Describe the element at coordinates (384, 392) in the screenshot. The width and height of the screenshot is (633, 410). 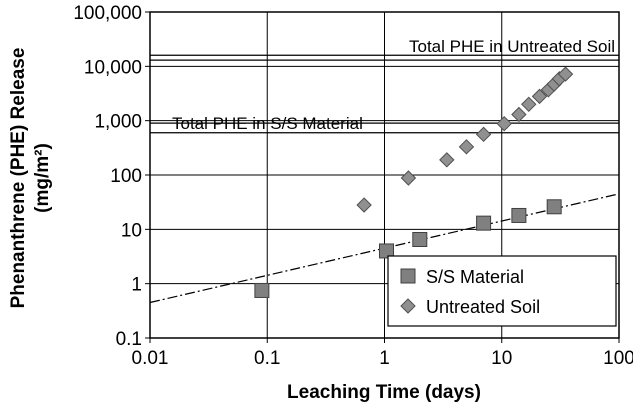
I see `x-axis-title: Leaching Time (days)` at that location.